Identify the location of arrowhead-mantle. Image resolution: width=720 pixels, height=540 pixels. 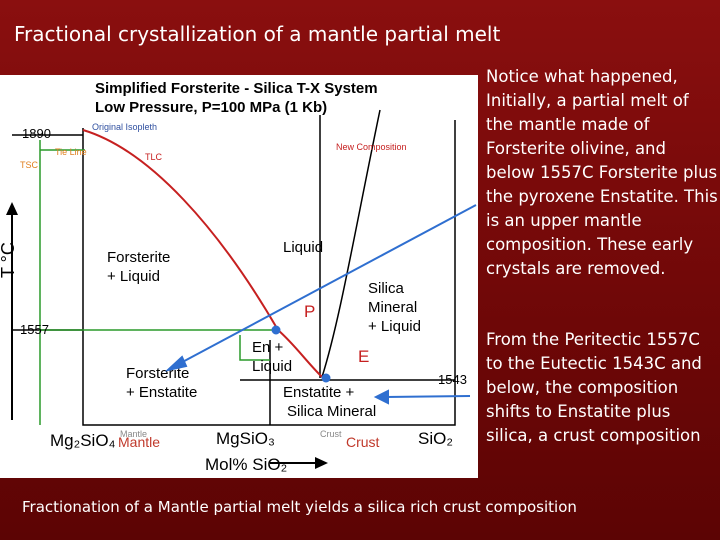
(176, 363).